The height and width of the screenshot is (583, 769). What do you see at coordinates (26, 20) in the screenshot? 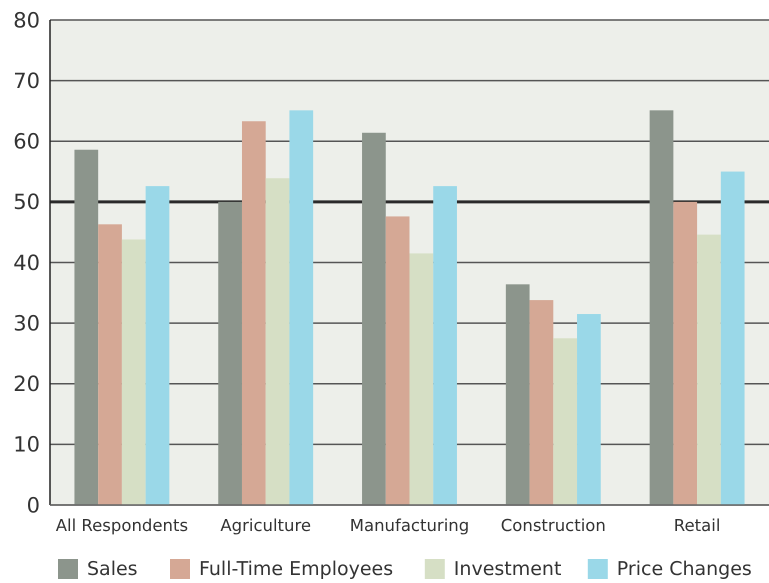
I see `y-tick-label: 80` at bounding box center [26, 20].